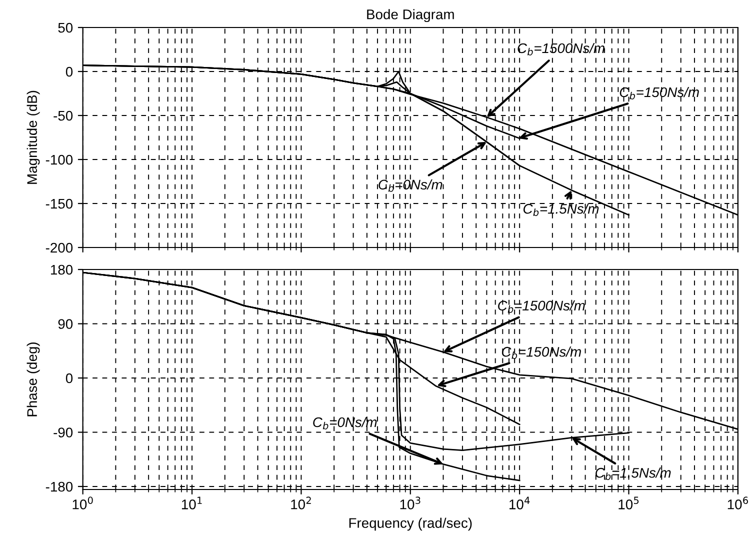 The height and width of the screenshot is (550, 753). Describe the element at coordinates (345, 423) in the screenshot. I see `annotation: C$_{b}$=0Ns/m` at that location.